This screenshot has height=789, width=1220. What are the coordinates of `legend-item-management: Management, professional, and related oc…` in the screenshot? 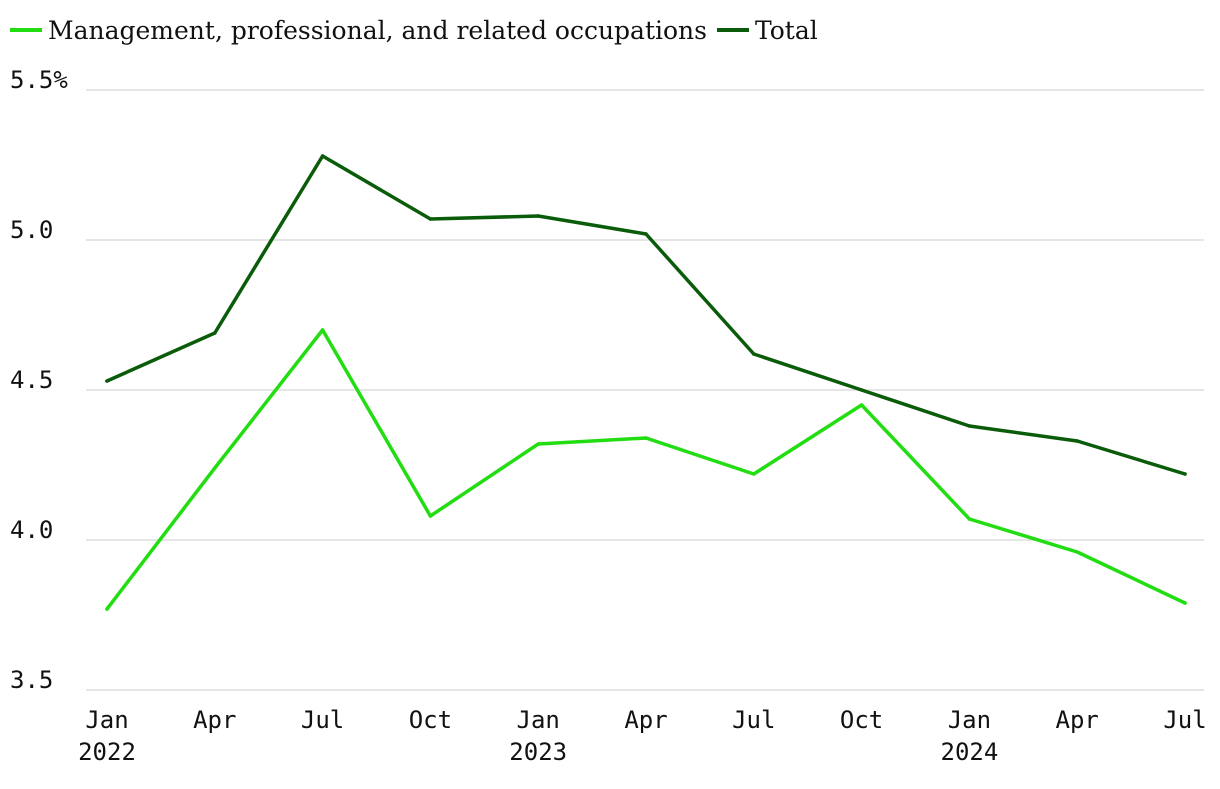 It's located at (358, 30).